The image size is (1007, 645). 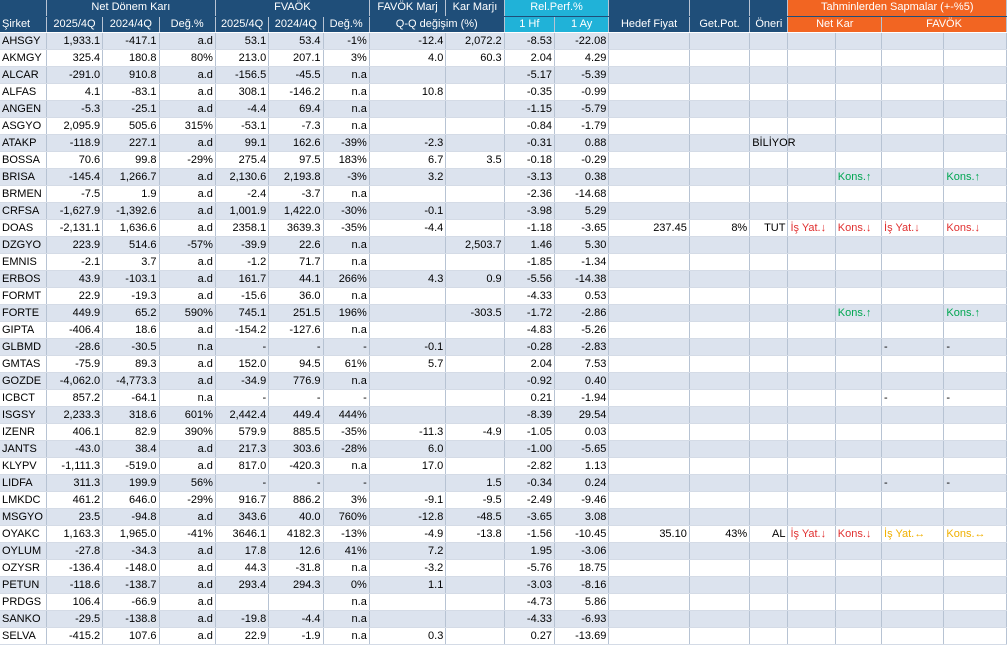 I want to click on cell-sap-favok-1: İş Yat.↔, so click(x=913, y=534).